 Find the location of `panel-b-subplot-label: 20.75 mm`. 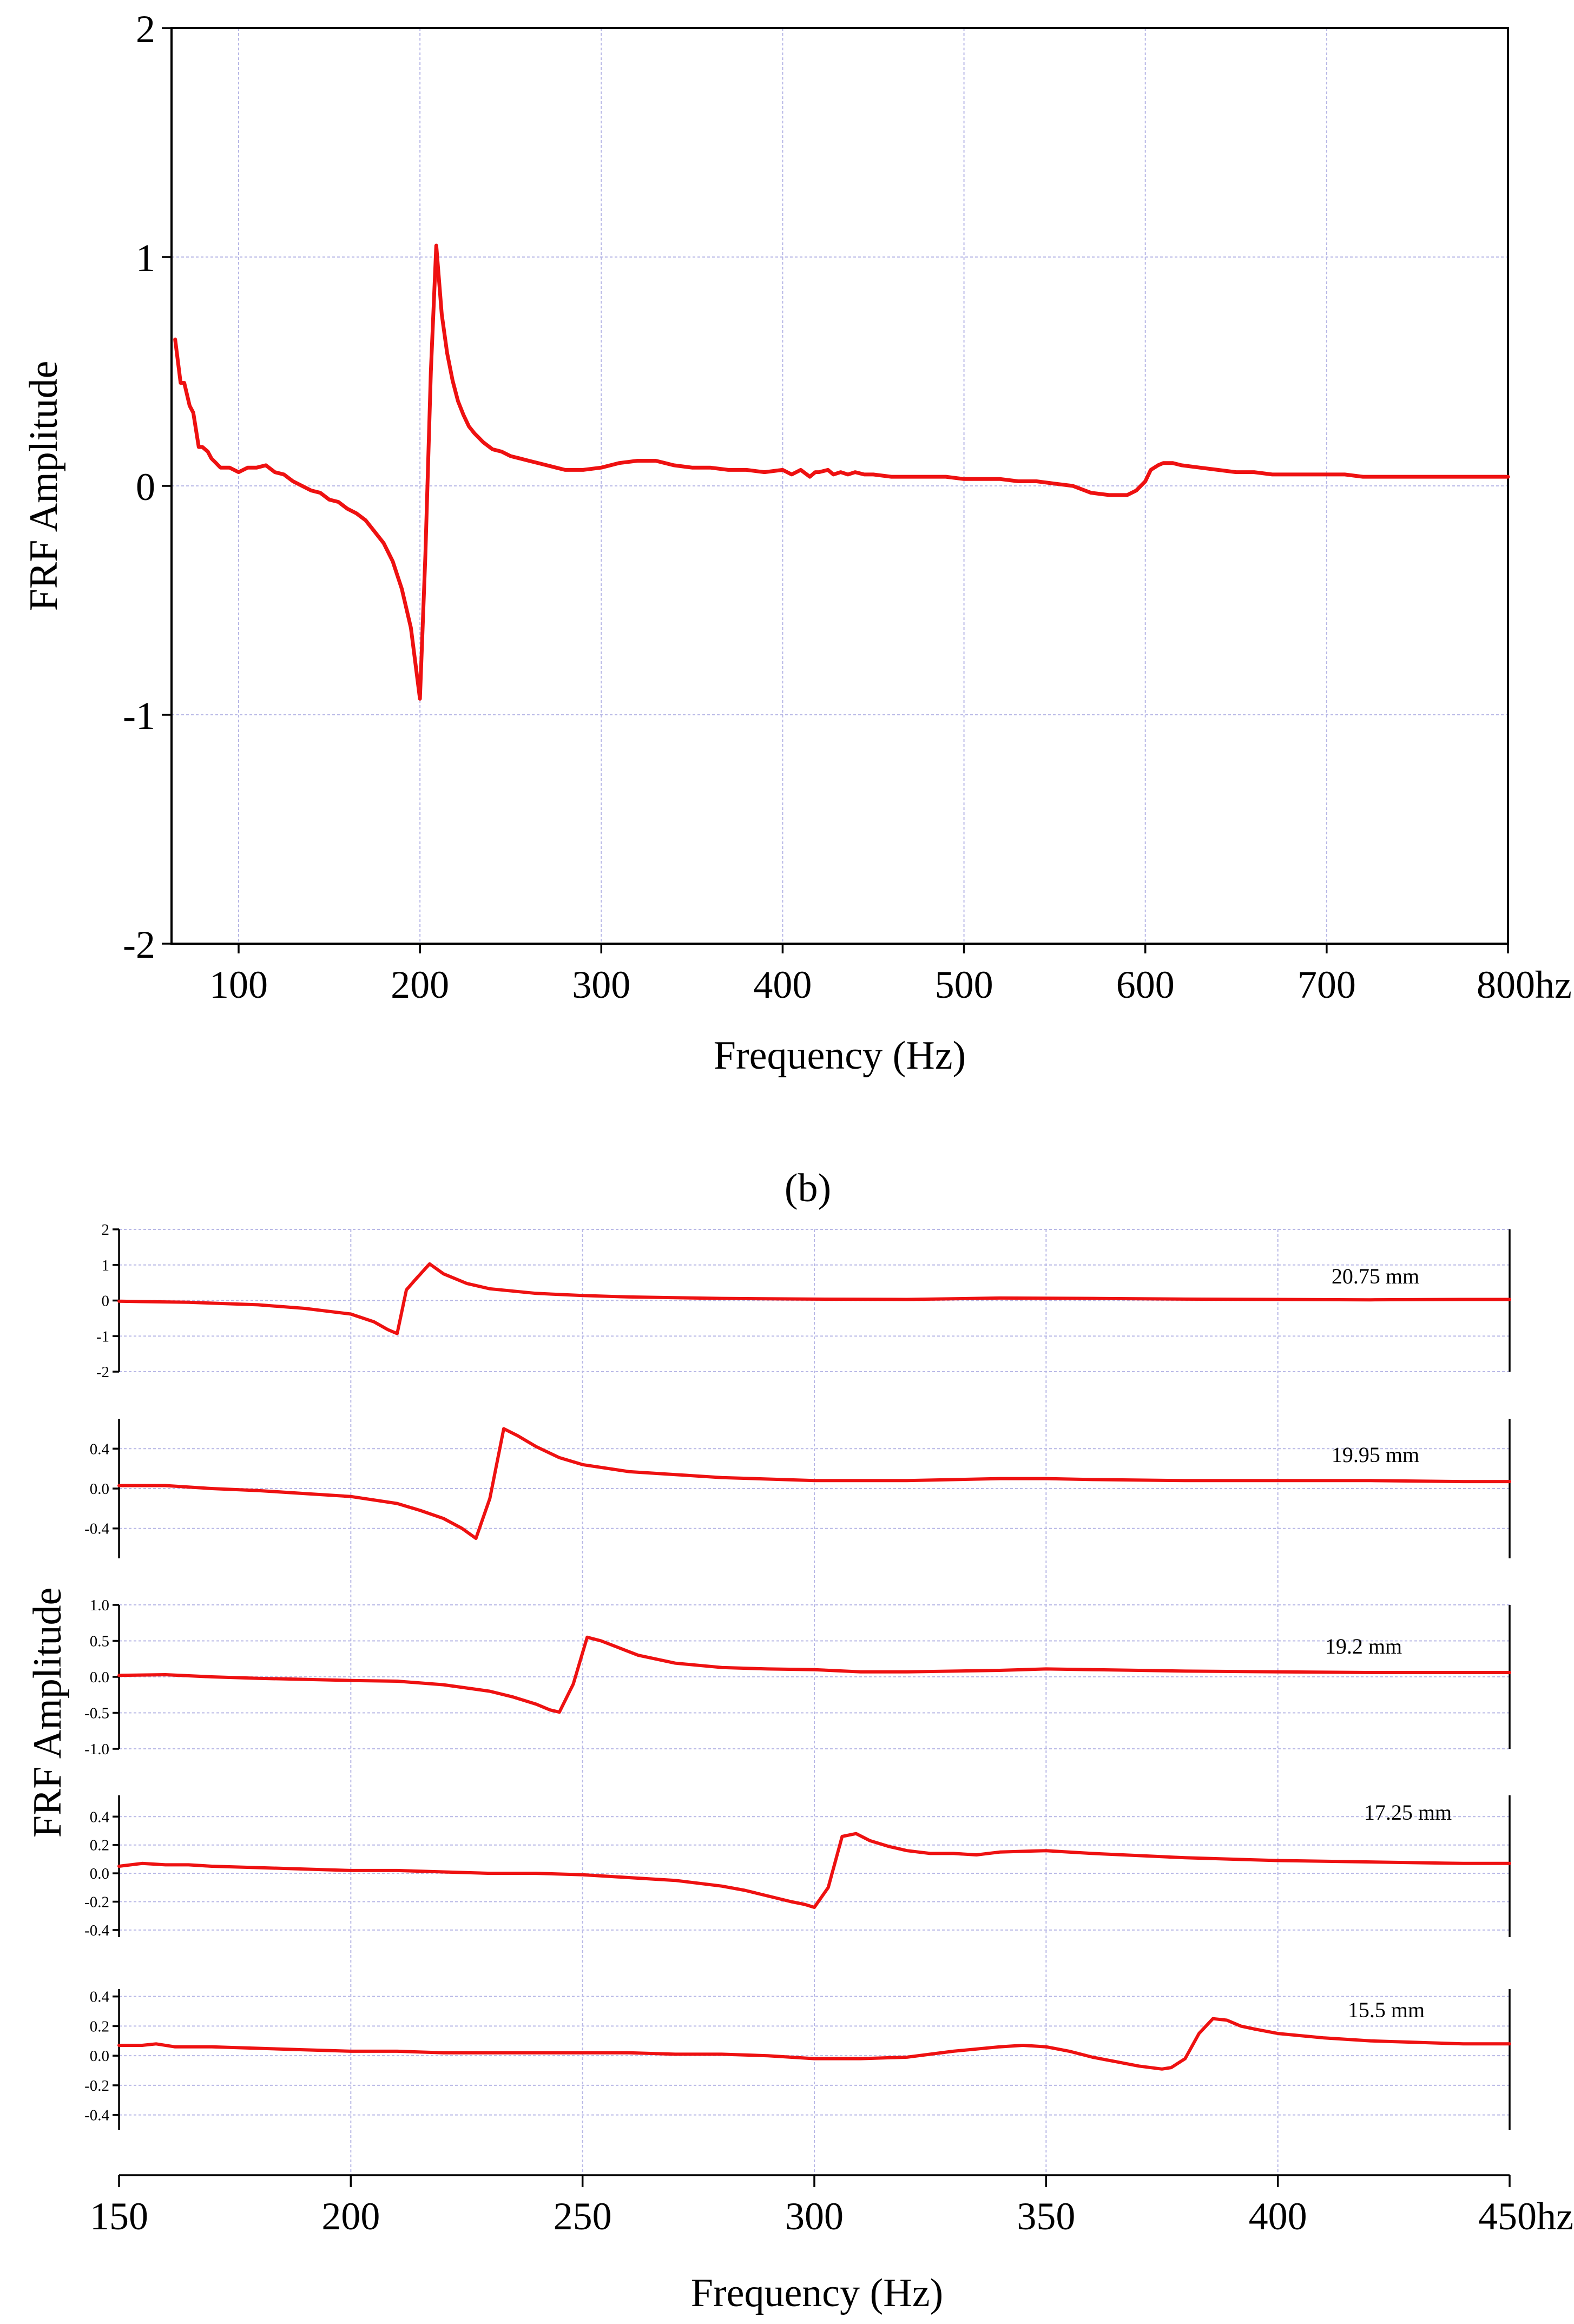

panel-b-subplot-label: 20.75 mm is located at coordinates (1375, 1276).